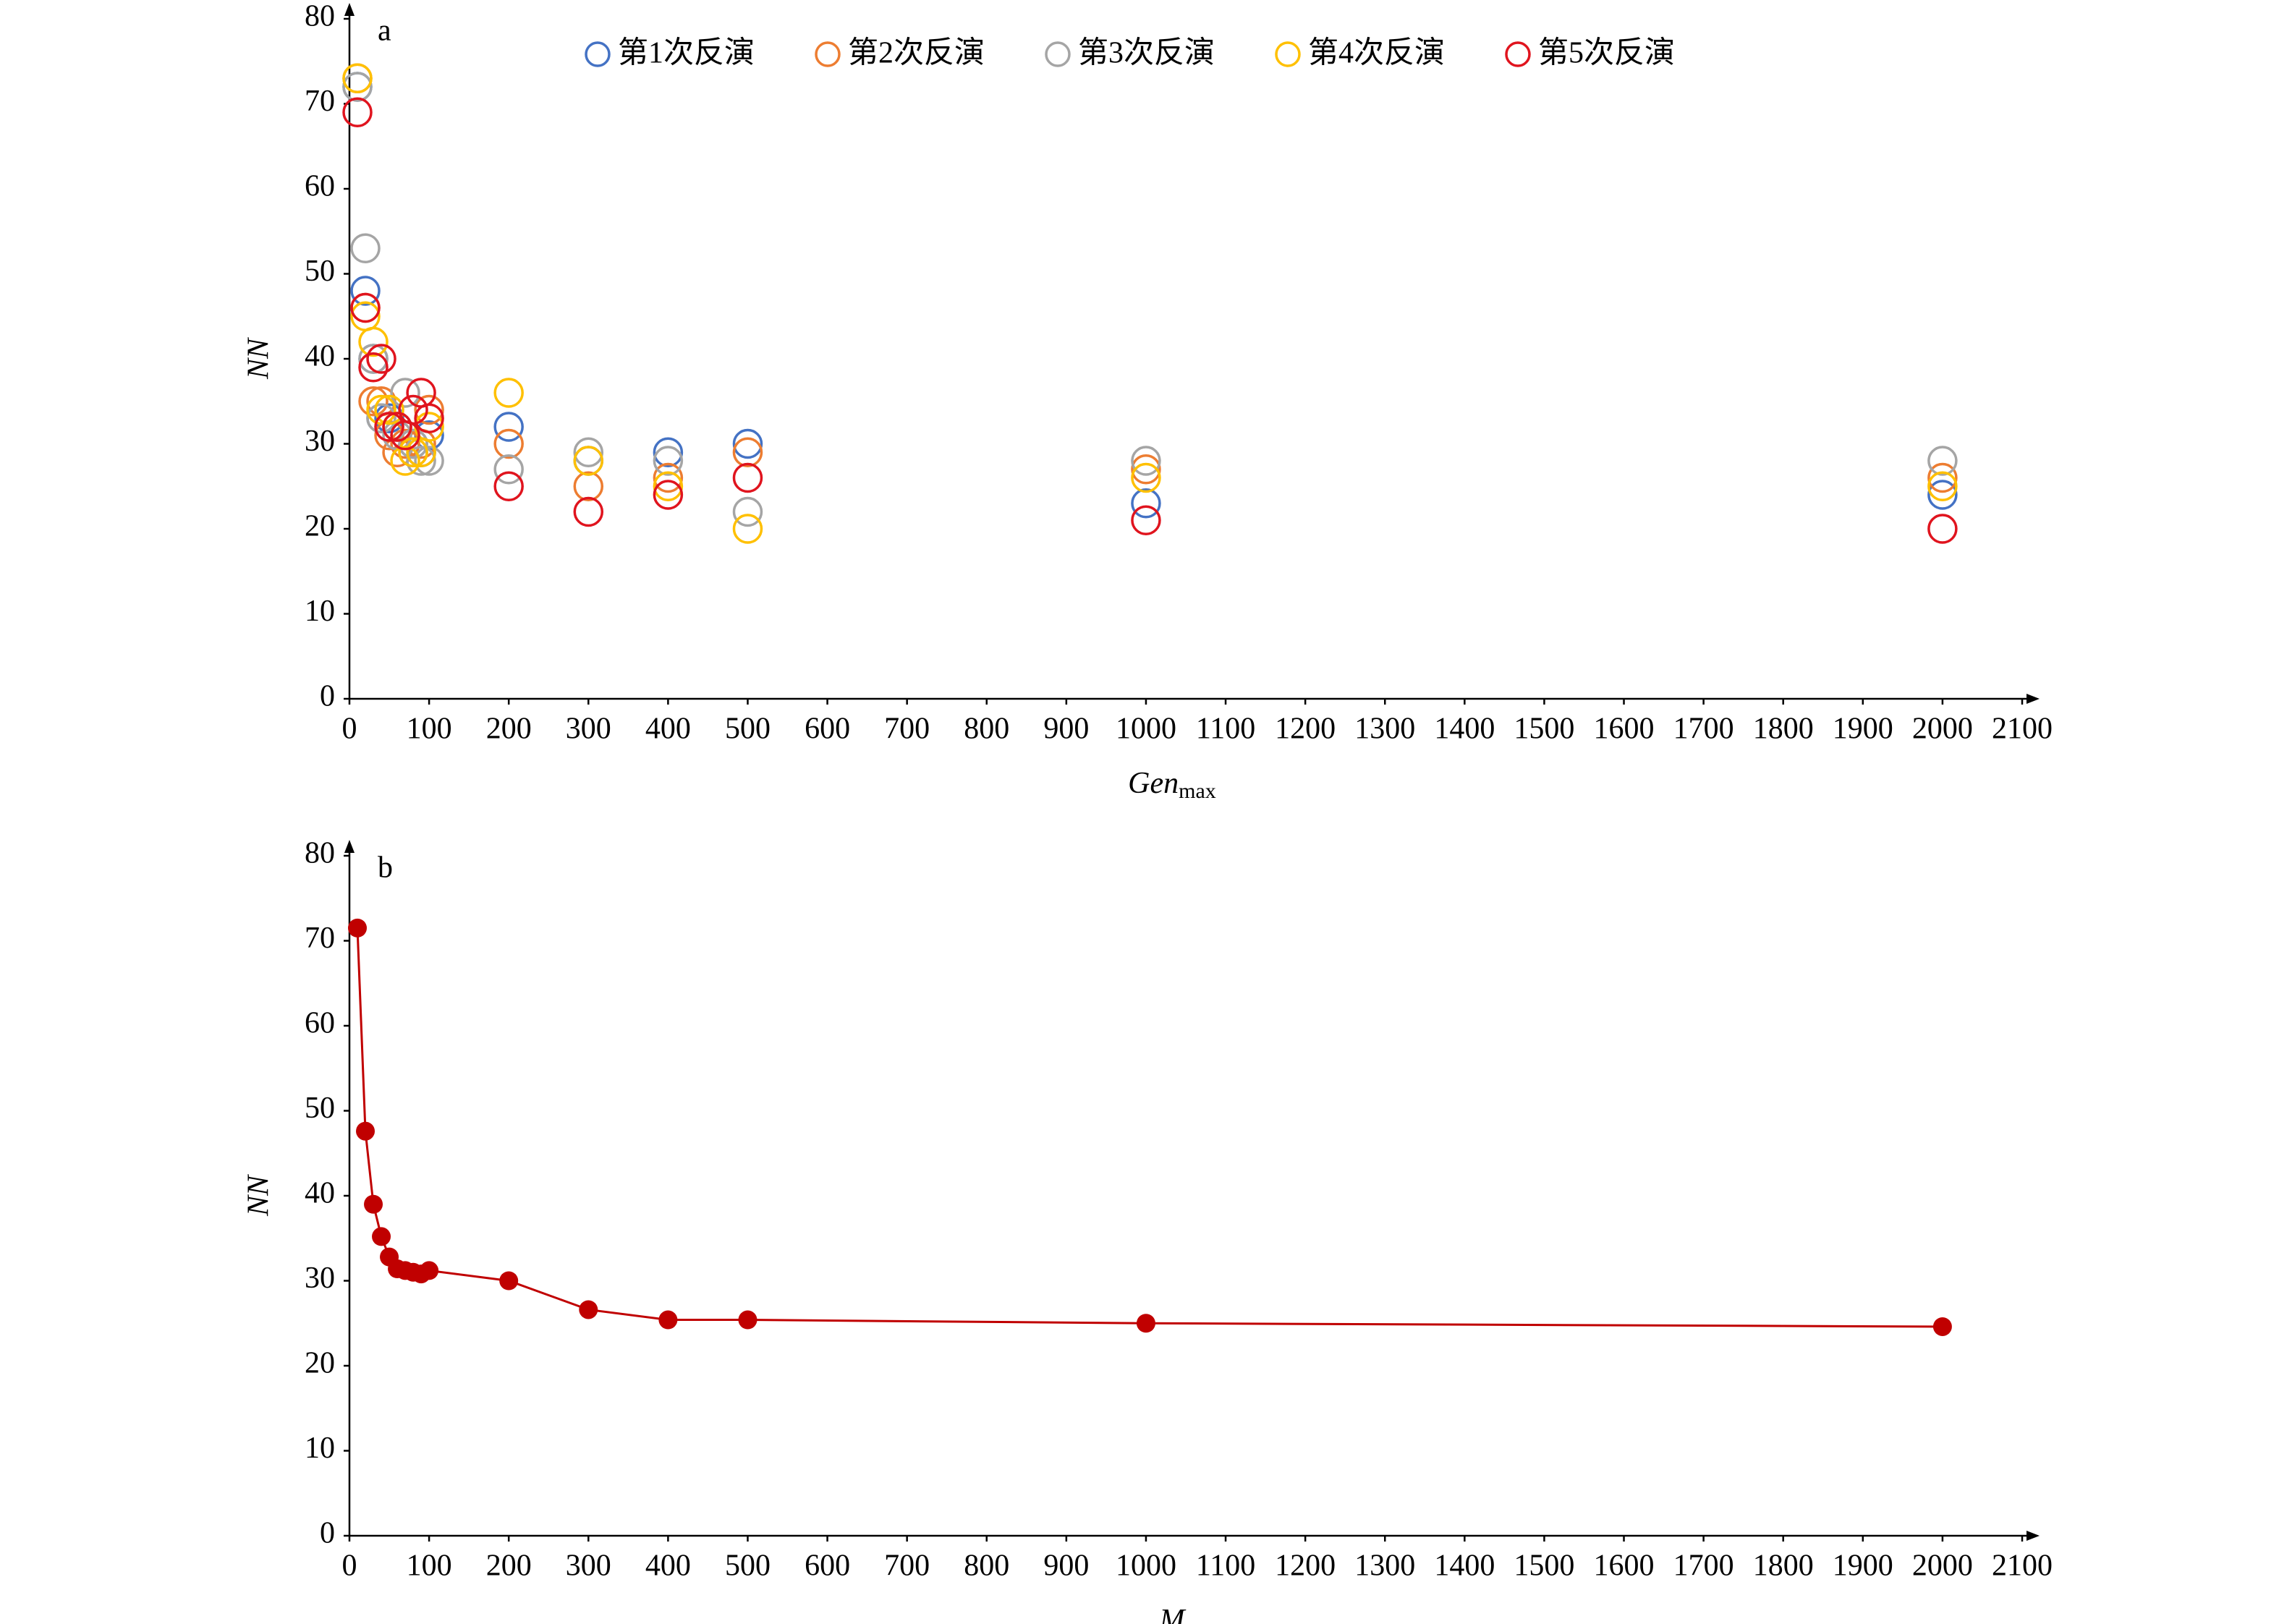 This screenshot has height=1624, width=2279. What do you see at coordinates (1544, 1566) in the screenshot?
I see `x-tick-label: 1500` at bounding box center [1544, 1566].